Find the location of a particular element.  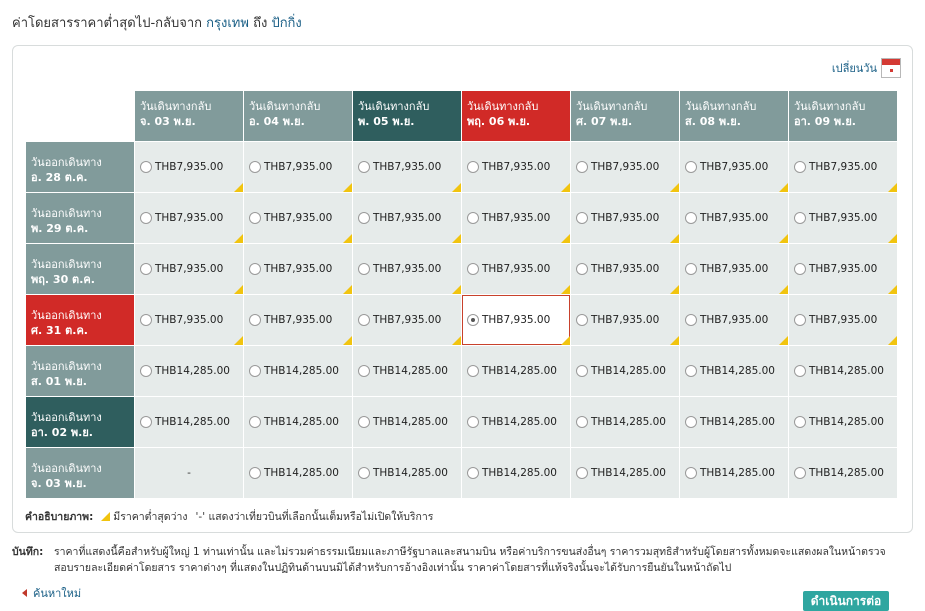

change-date-link: เปลี่ยนวัน is located at coordinates (866, 68).